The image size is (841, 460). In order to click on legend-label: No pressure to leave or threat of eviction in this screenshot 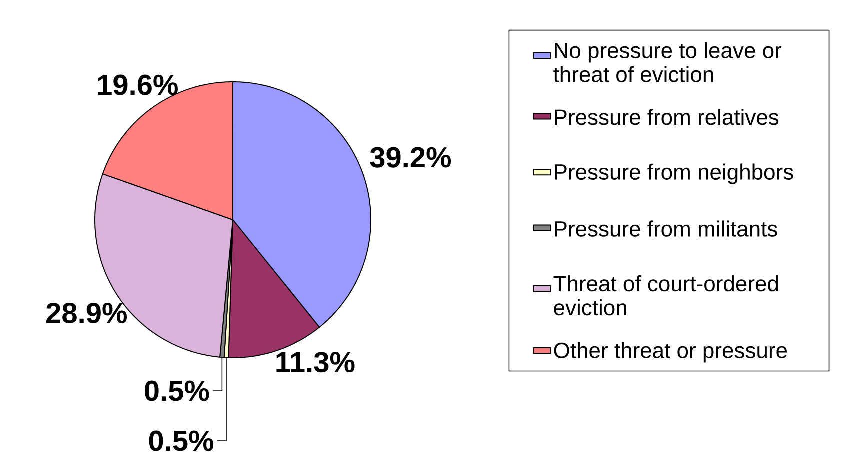, I will do `click(668, 62)`.